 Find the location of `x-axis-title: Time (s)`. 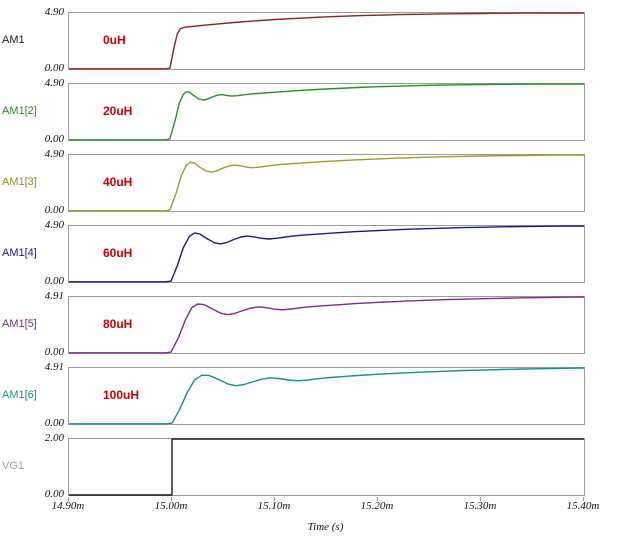

x-axis-title: Time (s) is located at coordinates (325, 527).